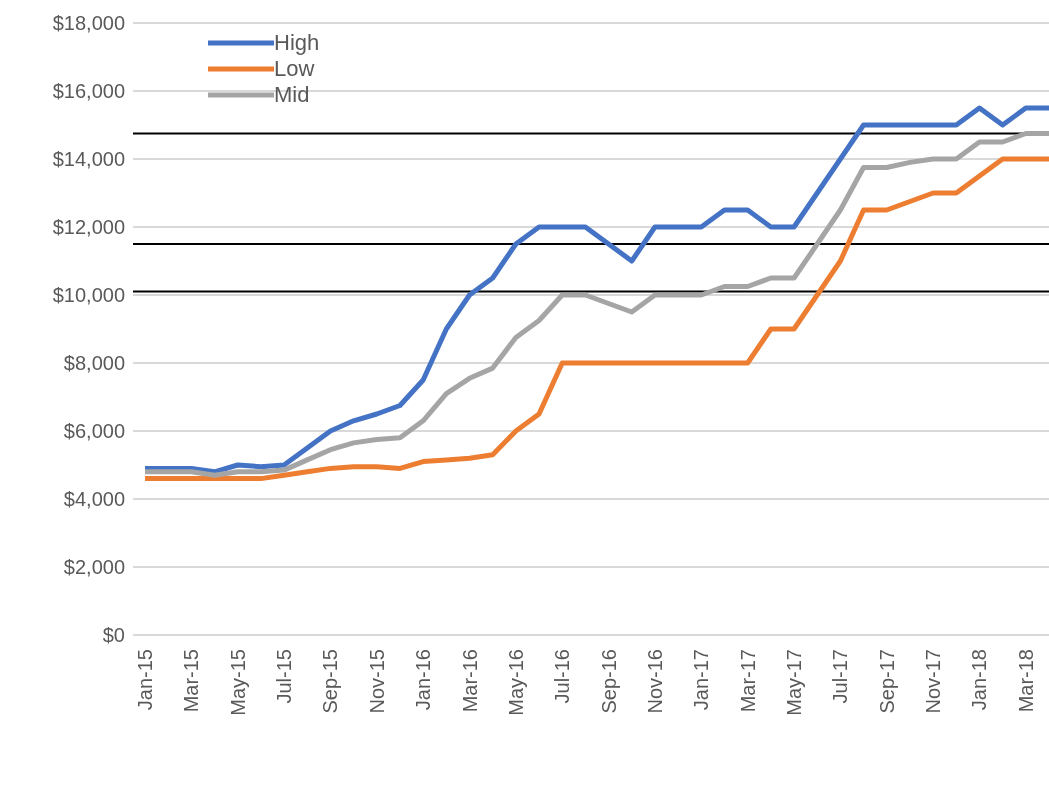 This screenshot has height=809, width=1049. I want to click on x-tick-label: Mar-17, so click(747, 681).